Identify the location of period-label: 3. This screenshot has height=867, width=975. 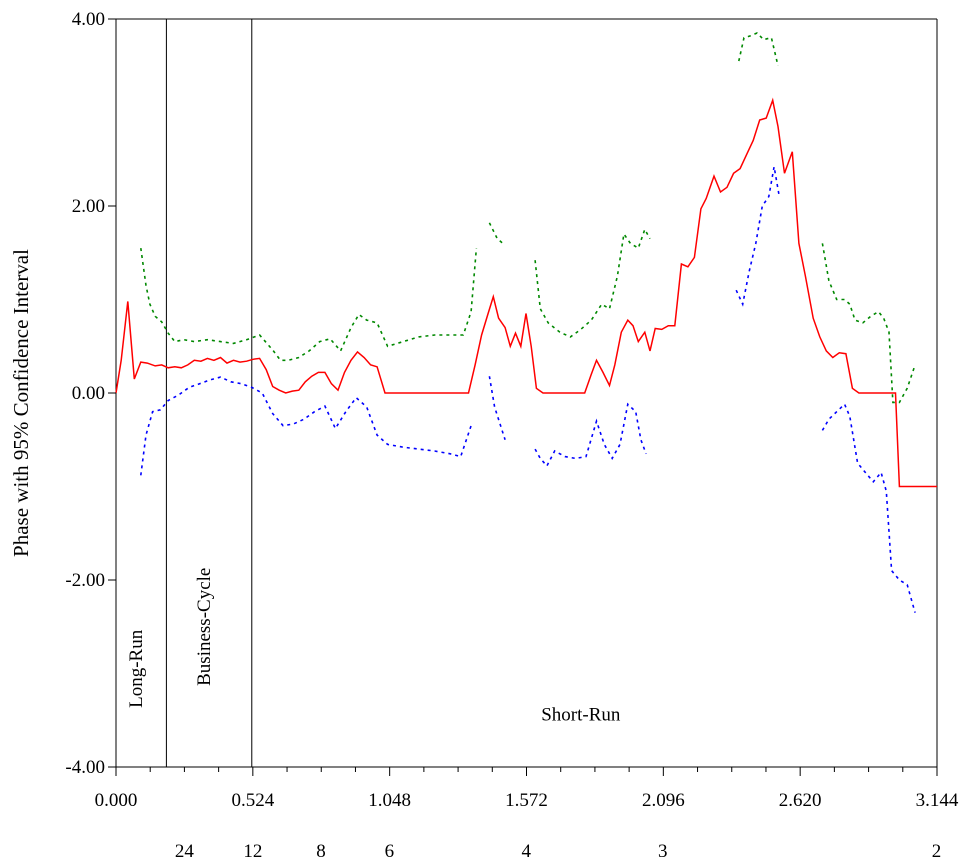
(663, 851).